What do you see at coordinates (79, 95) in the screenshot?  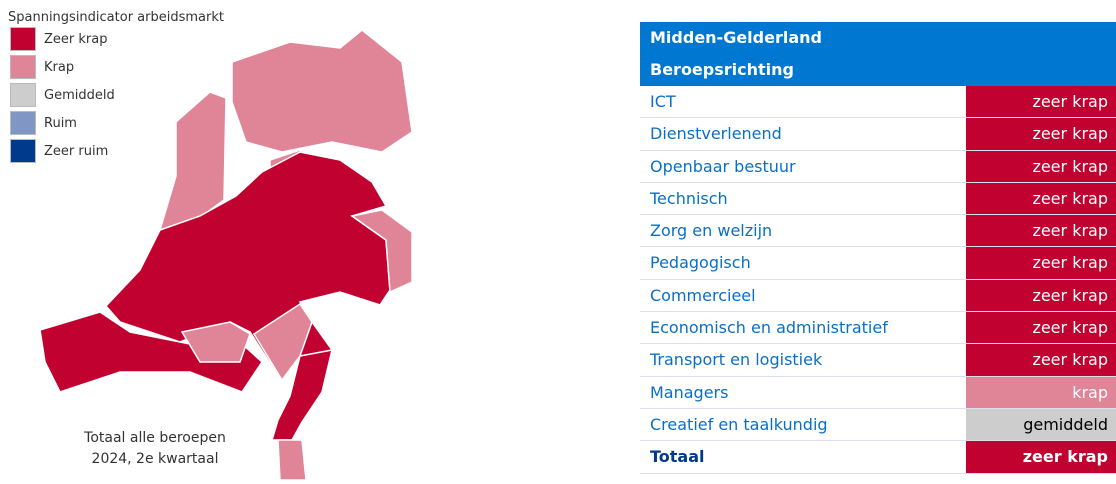 I see `legend-label: Gemiddeld` at bounding box center [79, 95].